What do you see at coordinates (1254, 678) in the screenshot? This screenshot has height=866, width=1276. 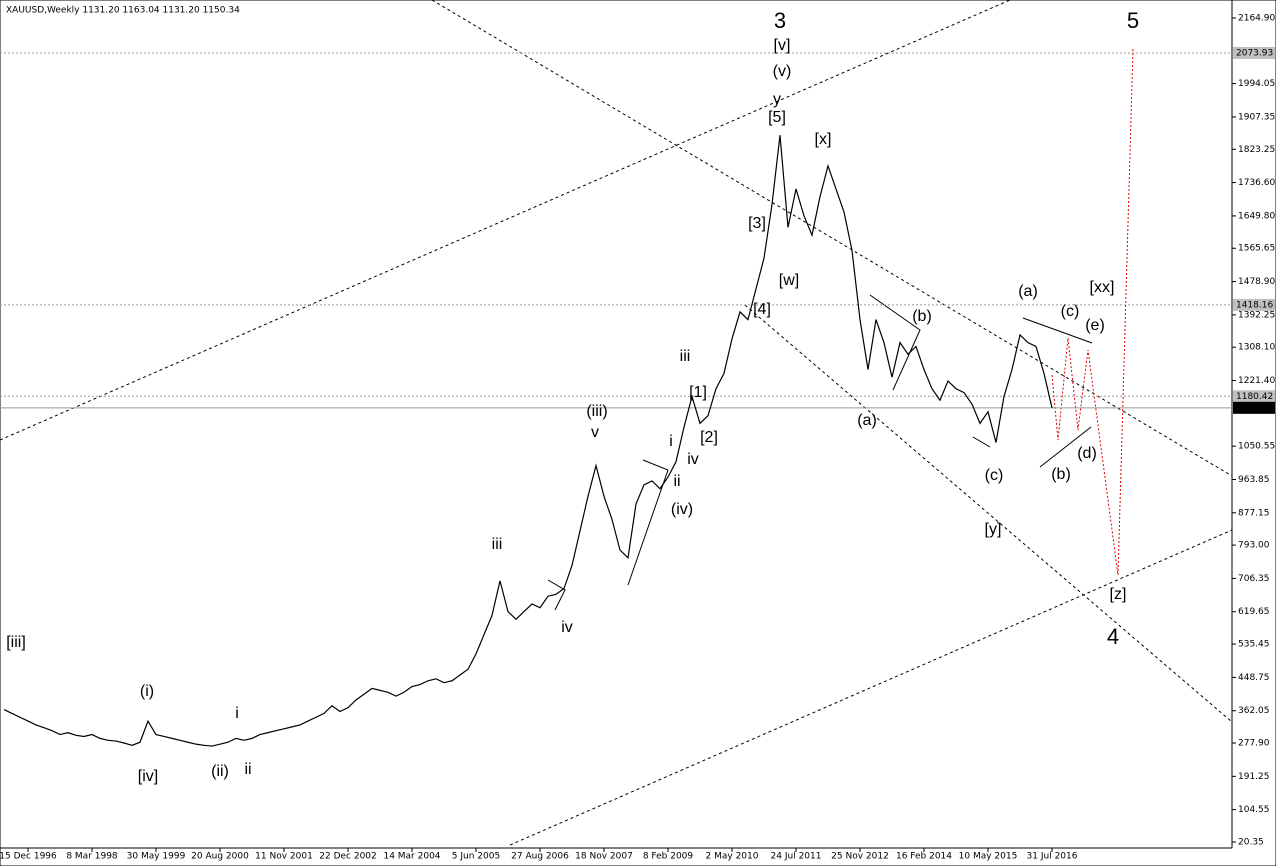 I see `y-tick-label: 448.75` at bounding box center [1254, 678].